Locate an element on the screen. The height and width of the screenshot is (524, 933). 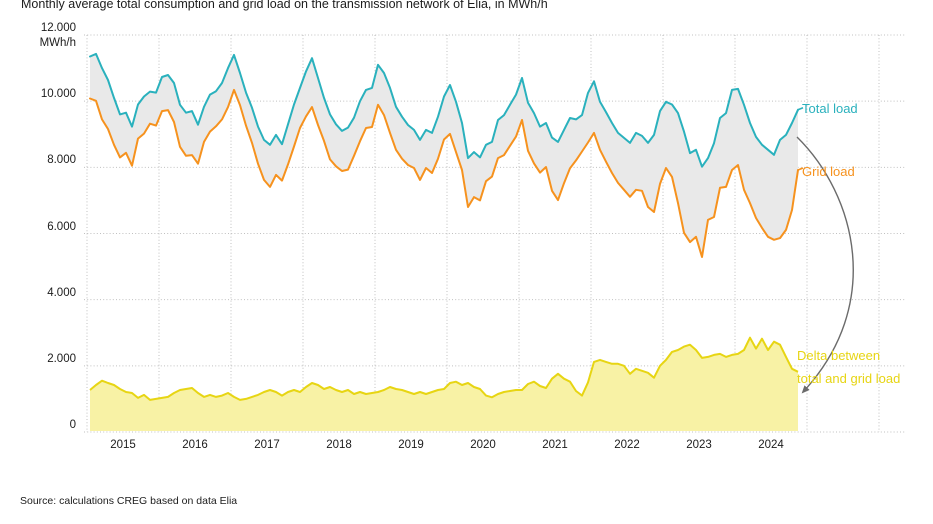
x-axis-year-label: 2022 is located at coordinates (627, 445).